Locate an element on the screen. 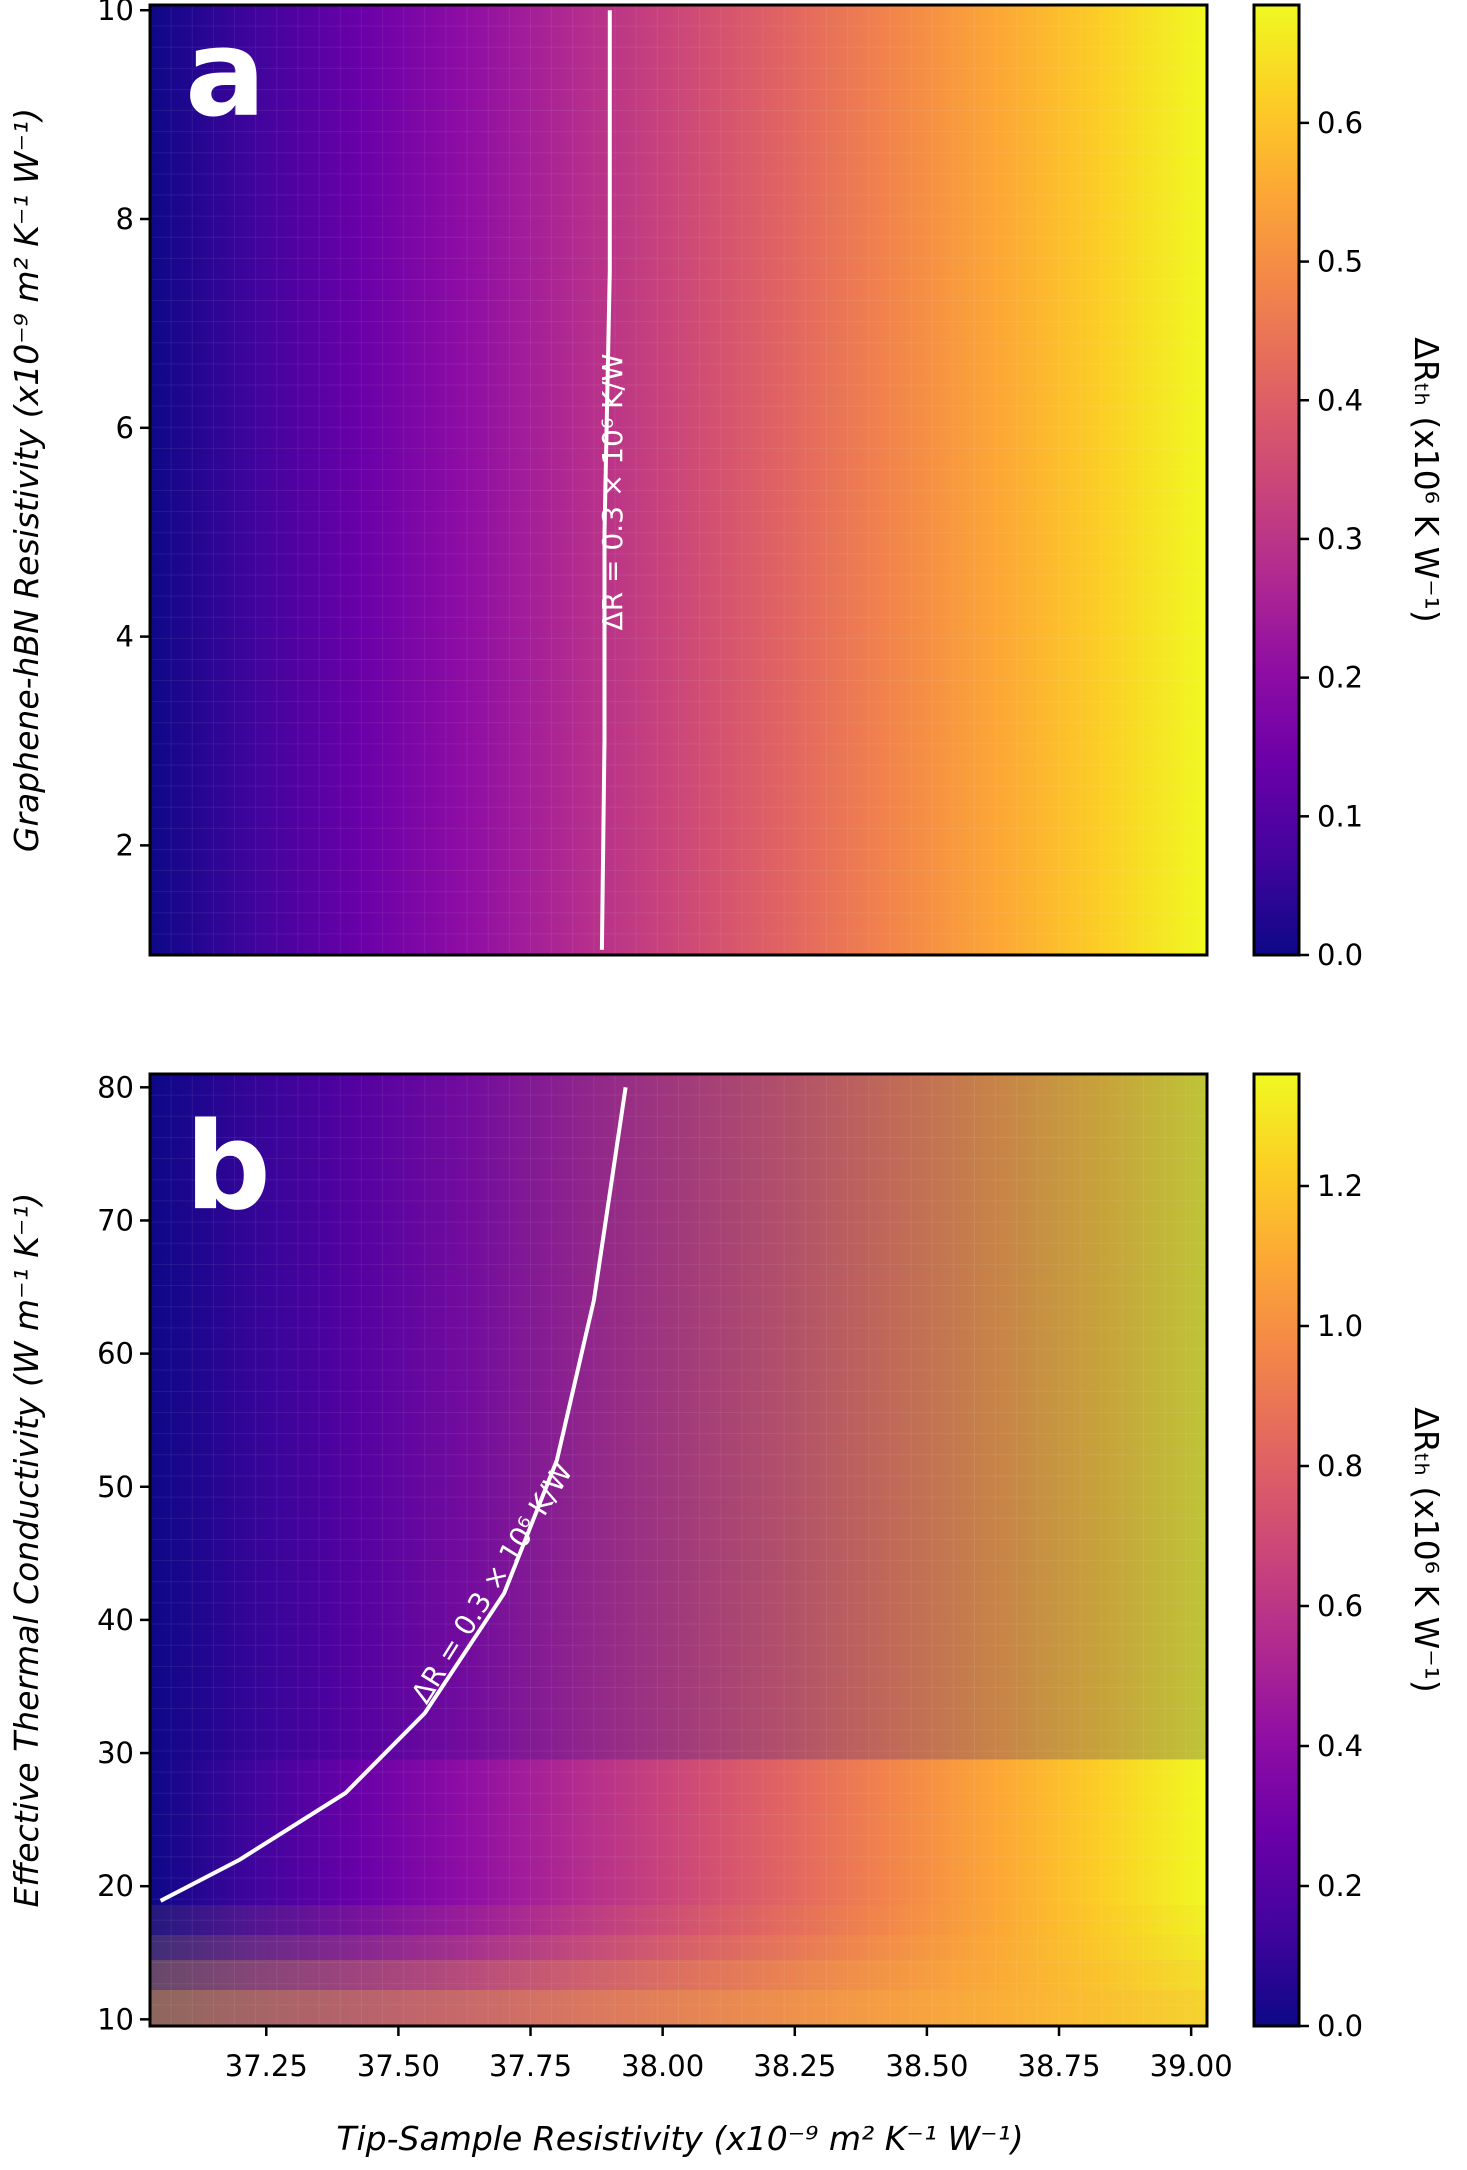 The height and width of the screenshot is (2170, 1467). contour-line-a is located at coordinates (605, 480).